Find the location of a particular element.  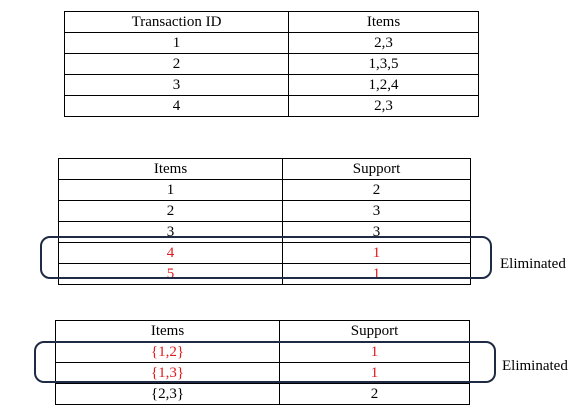

items-cell: 1,3,5 is located at coordinates (383, 64).